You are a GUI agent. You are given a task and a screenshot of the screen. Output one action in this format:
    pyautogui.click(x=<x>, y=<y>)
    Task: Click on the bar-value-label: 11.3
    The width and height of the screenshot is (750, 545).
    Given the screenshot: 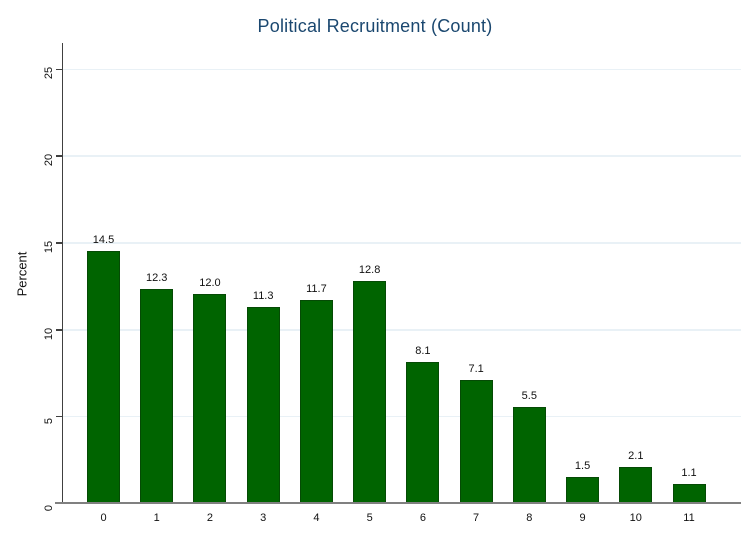 What is the action you would take?
    pyautogui.click(x=263, y=295)
    